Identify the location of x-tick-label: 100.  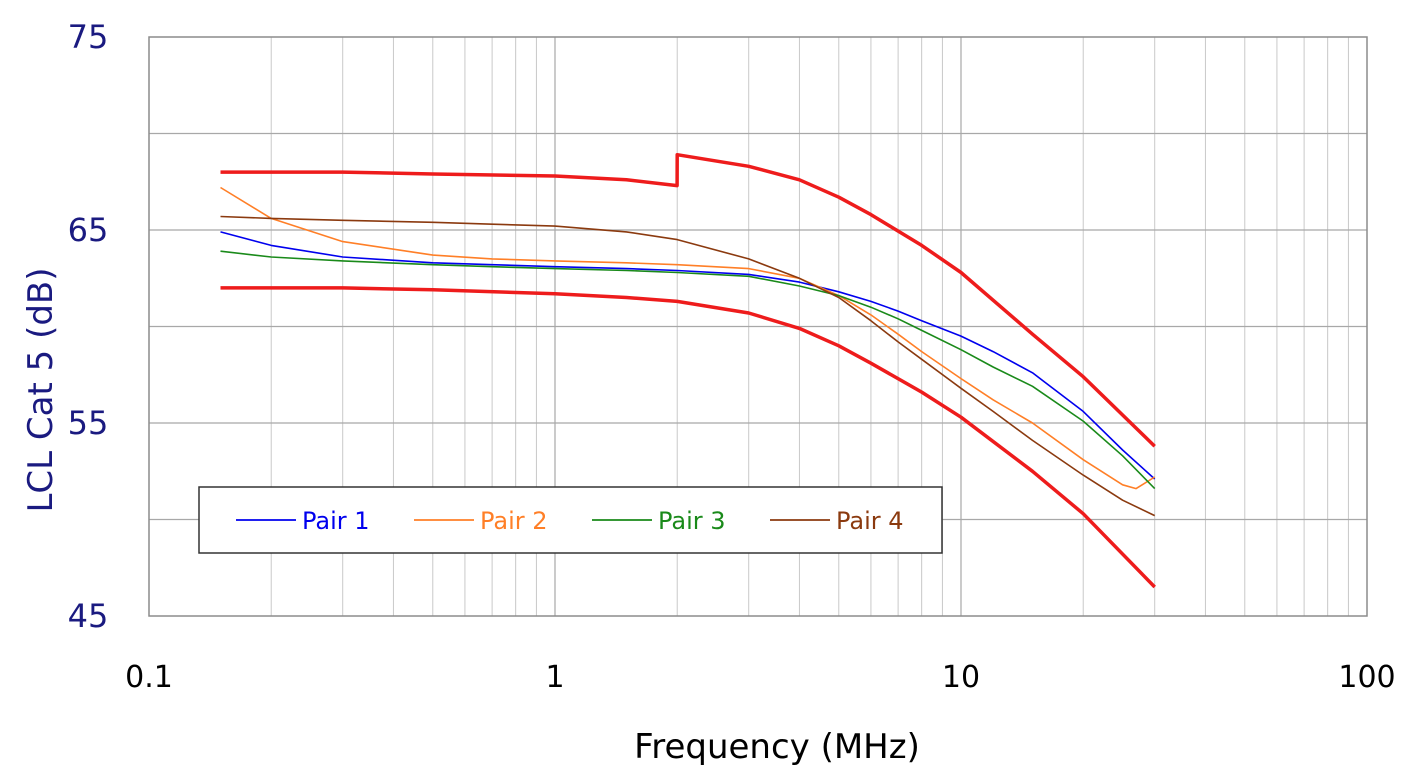
(1366, 677).